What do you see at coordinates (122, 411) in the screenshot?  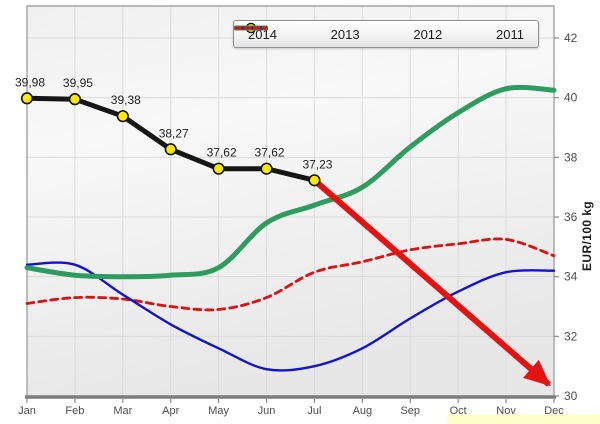 I see `x-tick-label-Mar: Mar` at bounding box center [122, 411].